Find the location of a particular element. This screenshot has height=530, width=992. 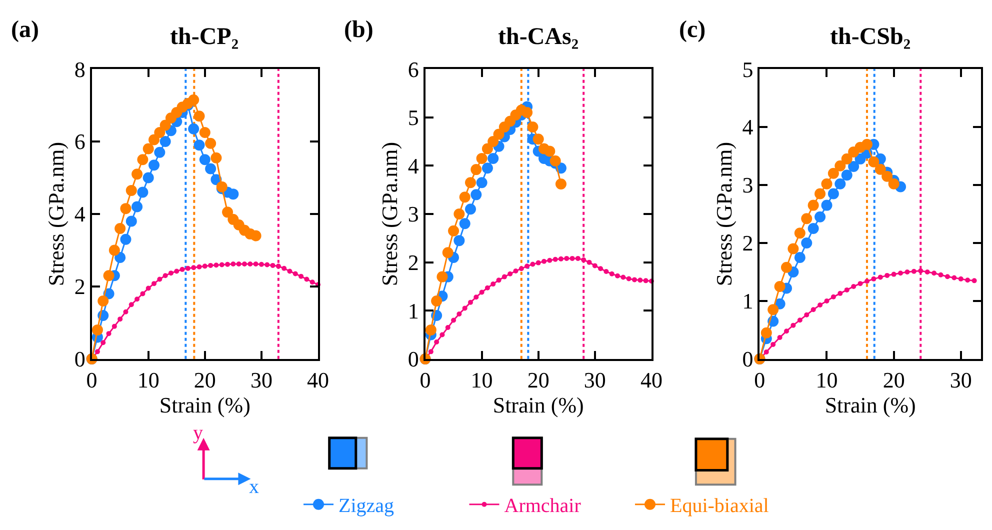

legend-label: Equi-biaxial is located at coordinates (720, 506).